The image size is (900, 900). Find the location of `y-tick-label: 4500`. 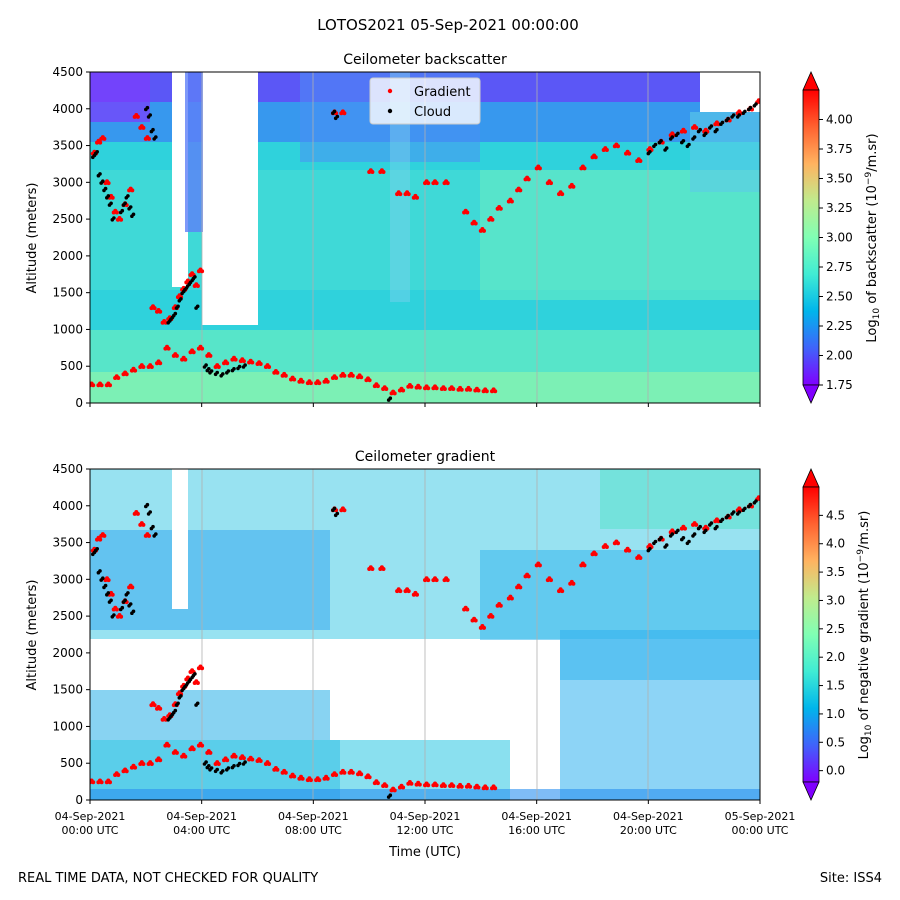

y-tick-label: 4500 is located at coordinates (67, 72).